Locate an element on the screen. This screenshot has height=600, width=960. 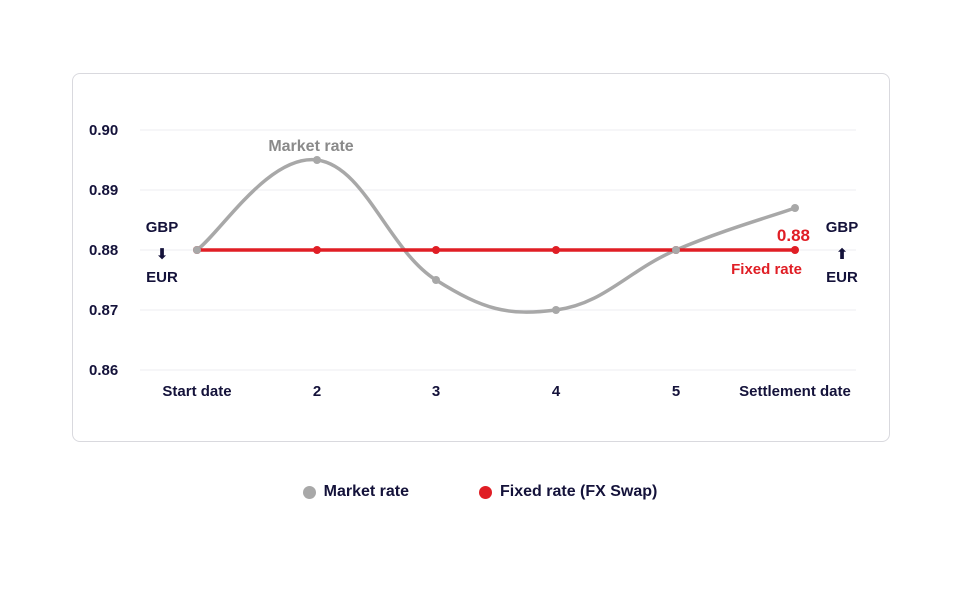
legend-label-fixed-rate: Fixed rate (FX Swap) is located at coordinates (579, 491).